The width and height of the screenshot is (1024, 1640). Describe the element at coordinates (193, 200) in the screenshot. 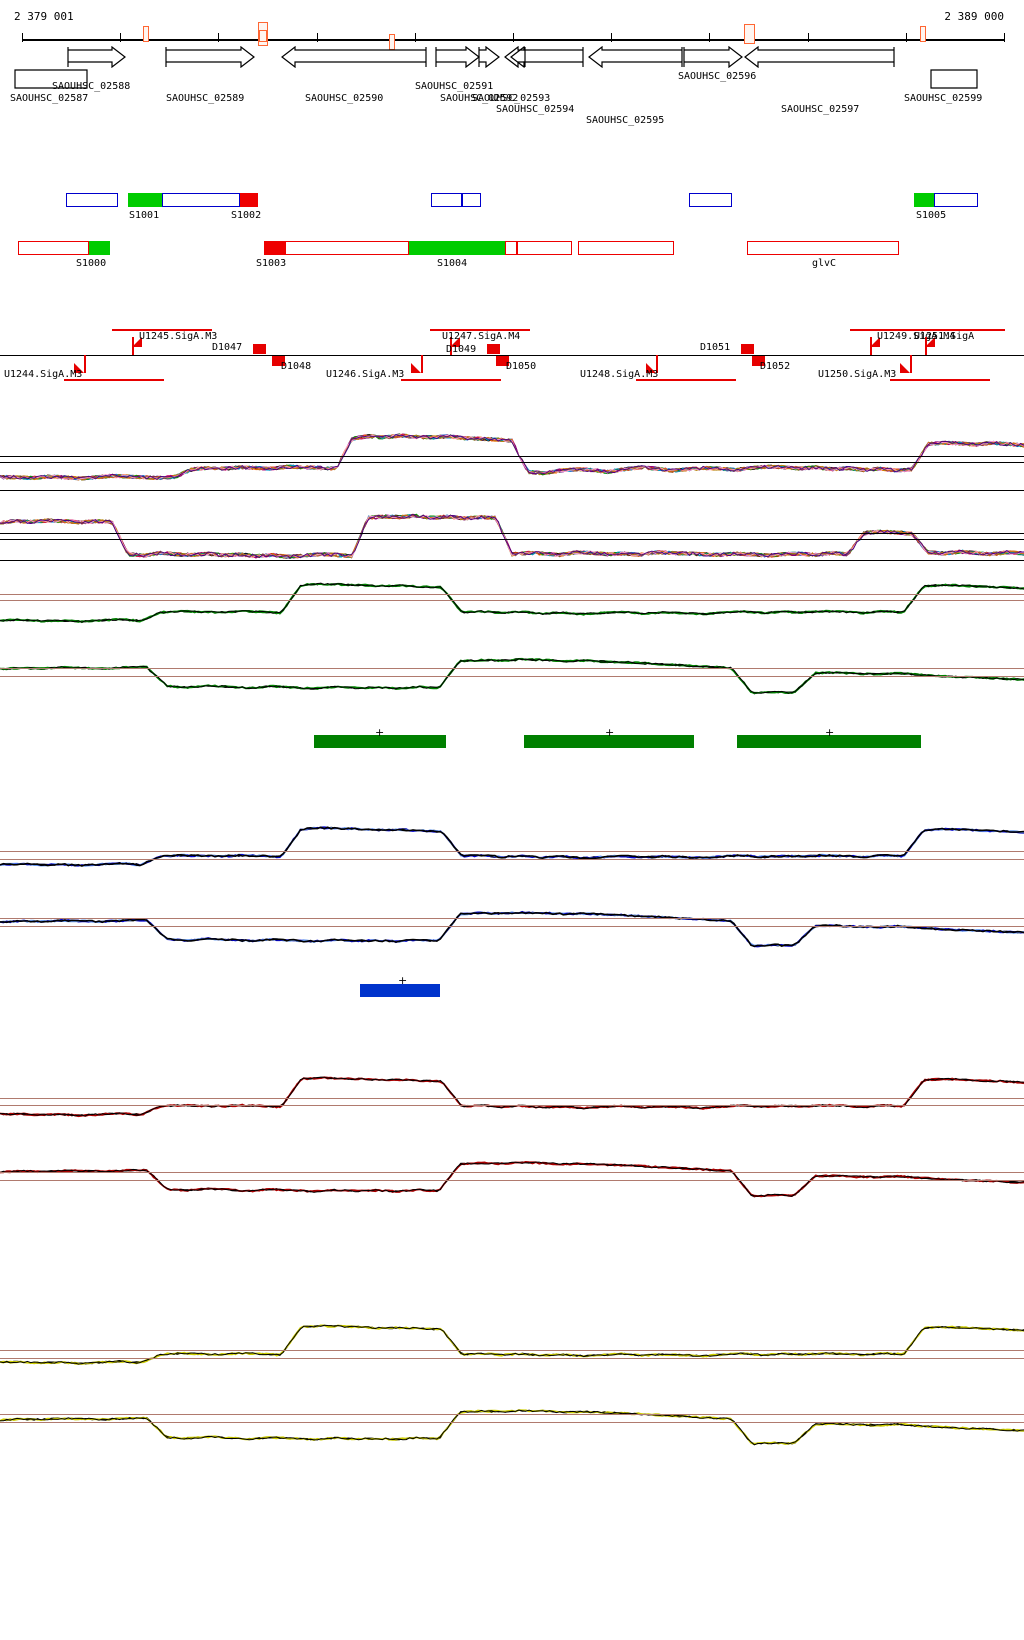

I see `feature-S1001` at that location.